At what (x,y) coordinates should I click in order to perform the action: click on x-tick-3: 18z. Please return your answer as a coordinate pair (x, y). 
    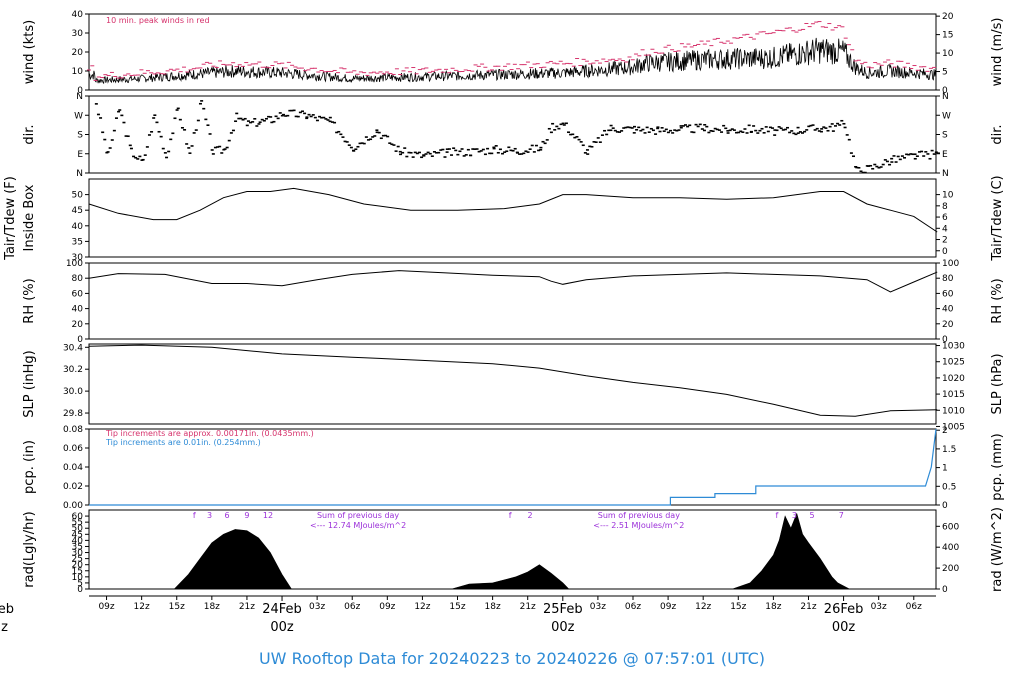
    Looking at the image, I should click on (212, 607).